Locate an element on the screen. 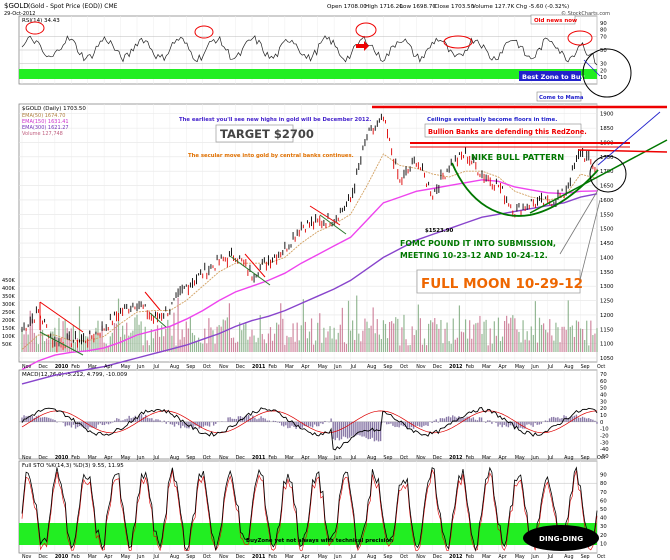  x-axis-label: Jul is located at coordinates (353, 458).